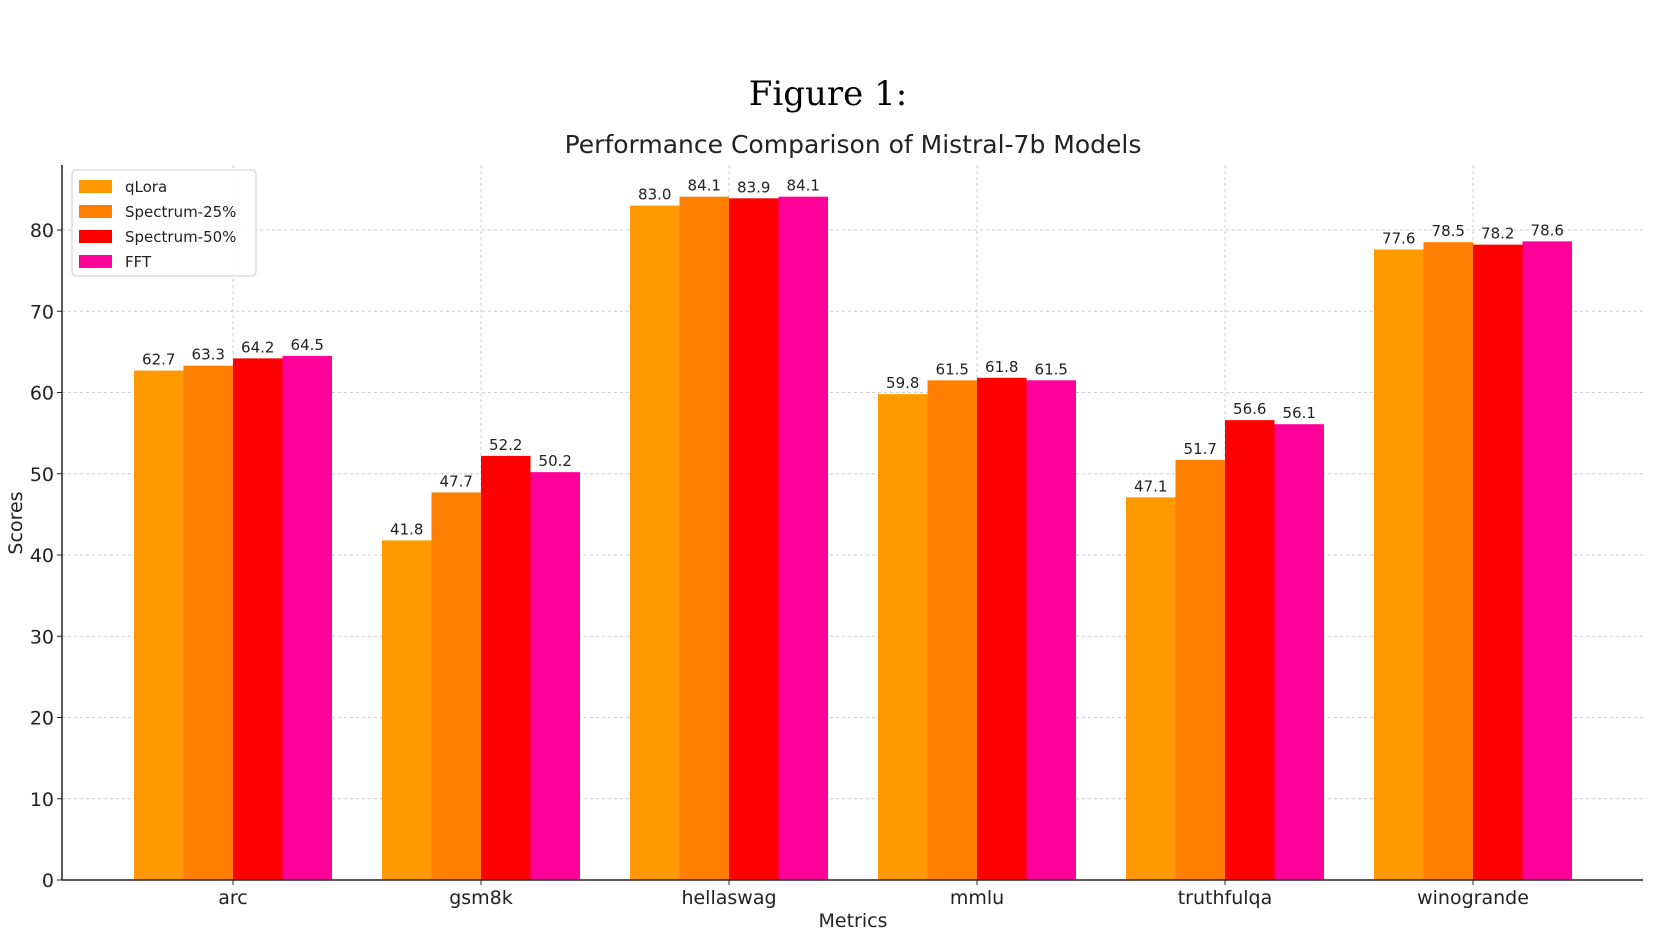 This screenshot has height=946, width=1656. What do you see at coordinates (307, 617) in the screenshot?
I see `bar-arc-fft` at bounding box center [307, 617].